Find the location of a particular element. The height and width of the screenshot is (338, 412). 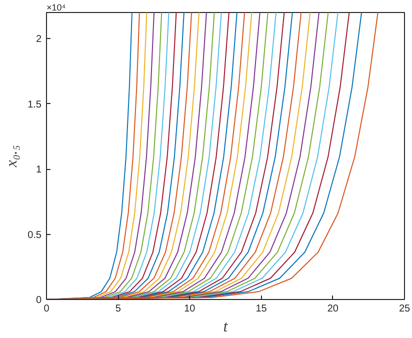

y-tick-label: 1.5 is located at coordinates (35, 104).